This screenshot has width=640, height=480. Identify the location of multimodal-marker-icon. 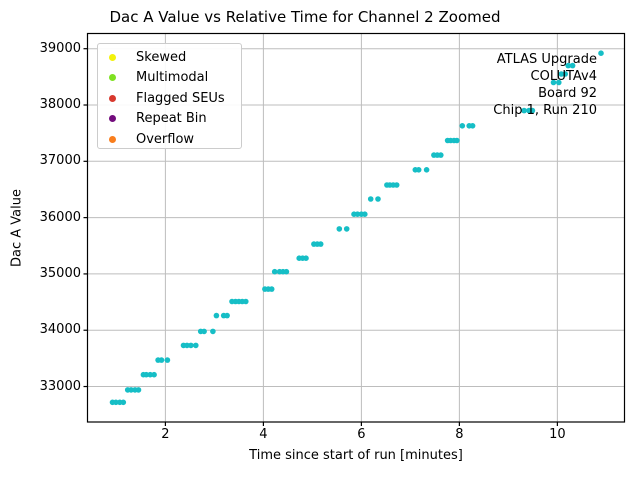
(112, 78).